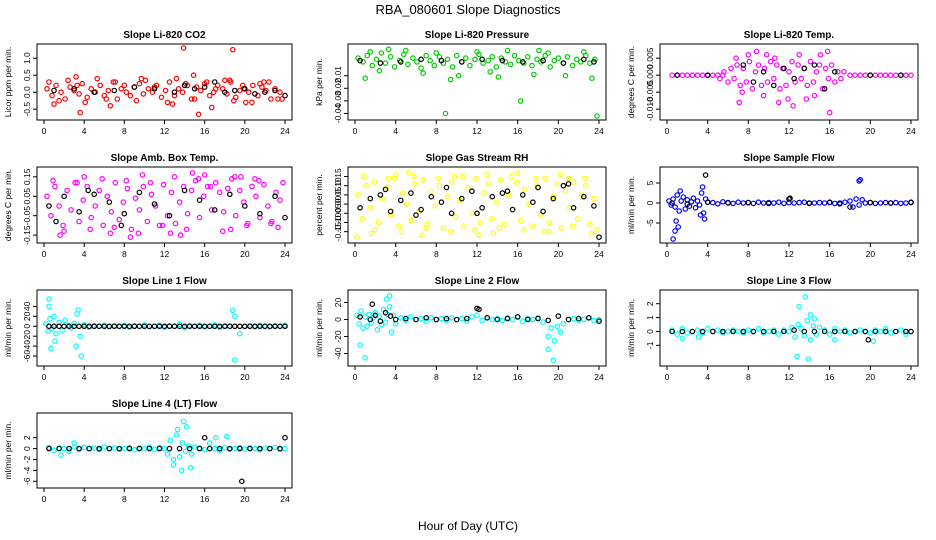  Describe the element at coordinates (911, 131) in the screenshot. I see `x-tick-label: 24` at that location.